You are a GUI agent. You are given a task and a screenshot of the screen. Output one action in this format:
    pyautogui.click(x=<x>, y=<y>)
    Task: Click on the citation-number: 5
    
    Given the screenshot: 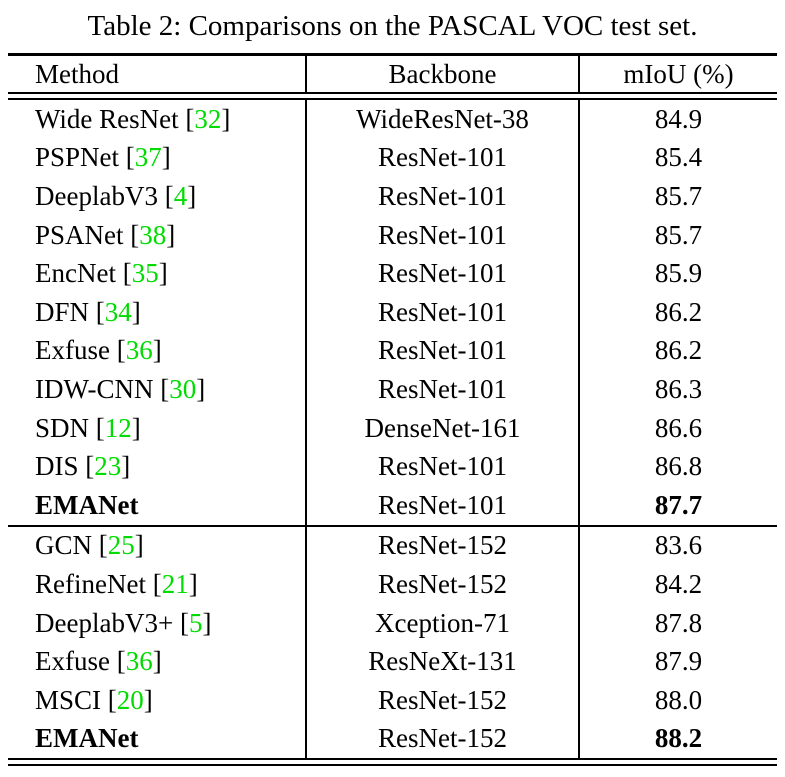 What is the action you would take?
    pyautogui.click(x=195, y=622)
    